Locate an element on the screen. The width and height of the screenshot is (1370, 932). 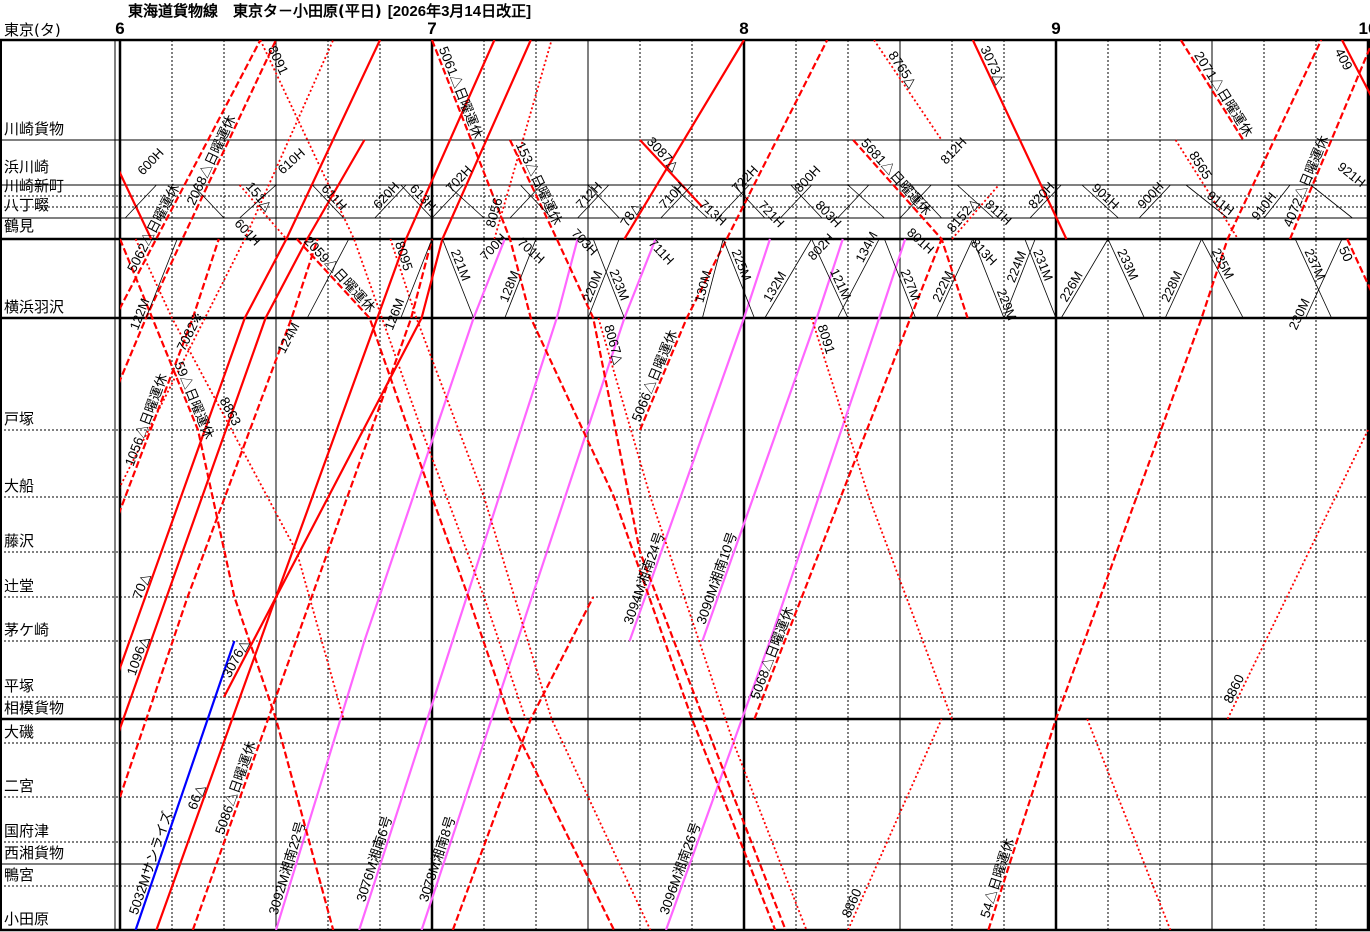
train-label: 5062△日曜運休 is located at coordinates (153, 228).